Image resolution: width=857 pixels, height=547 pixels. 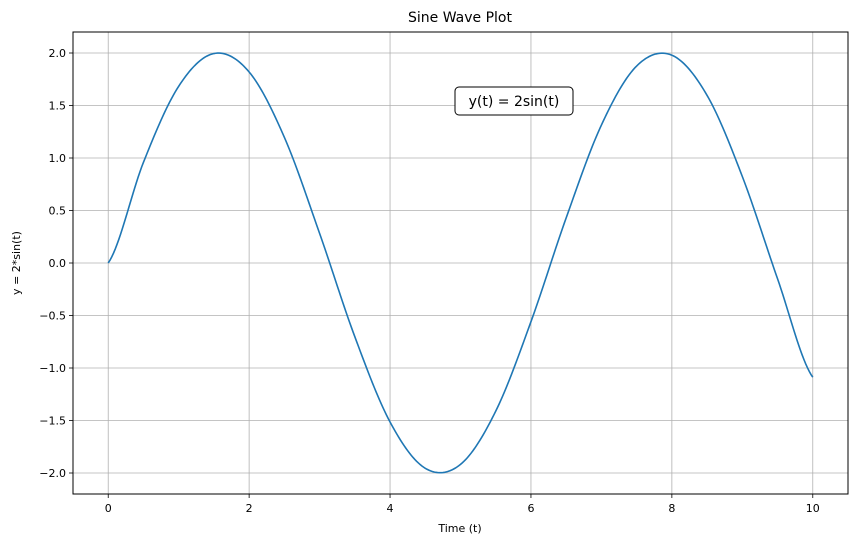 I want to click on y-tick-label: 1.5, so click(x=58, y=106).